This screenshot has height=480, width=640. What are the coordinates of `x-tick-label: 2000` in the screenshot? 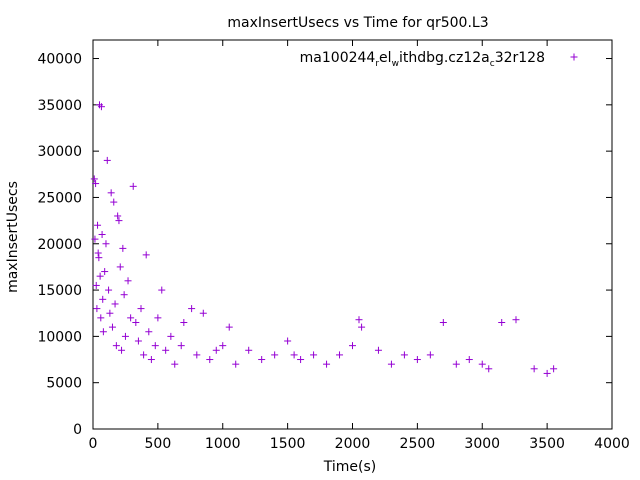 It's located at (353, 444).